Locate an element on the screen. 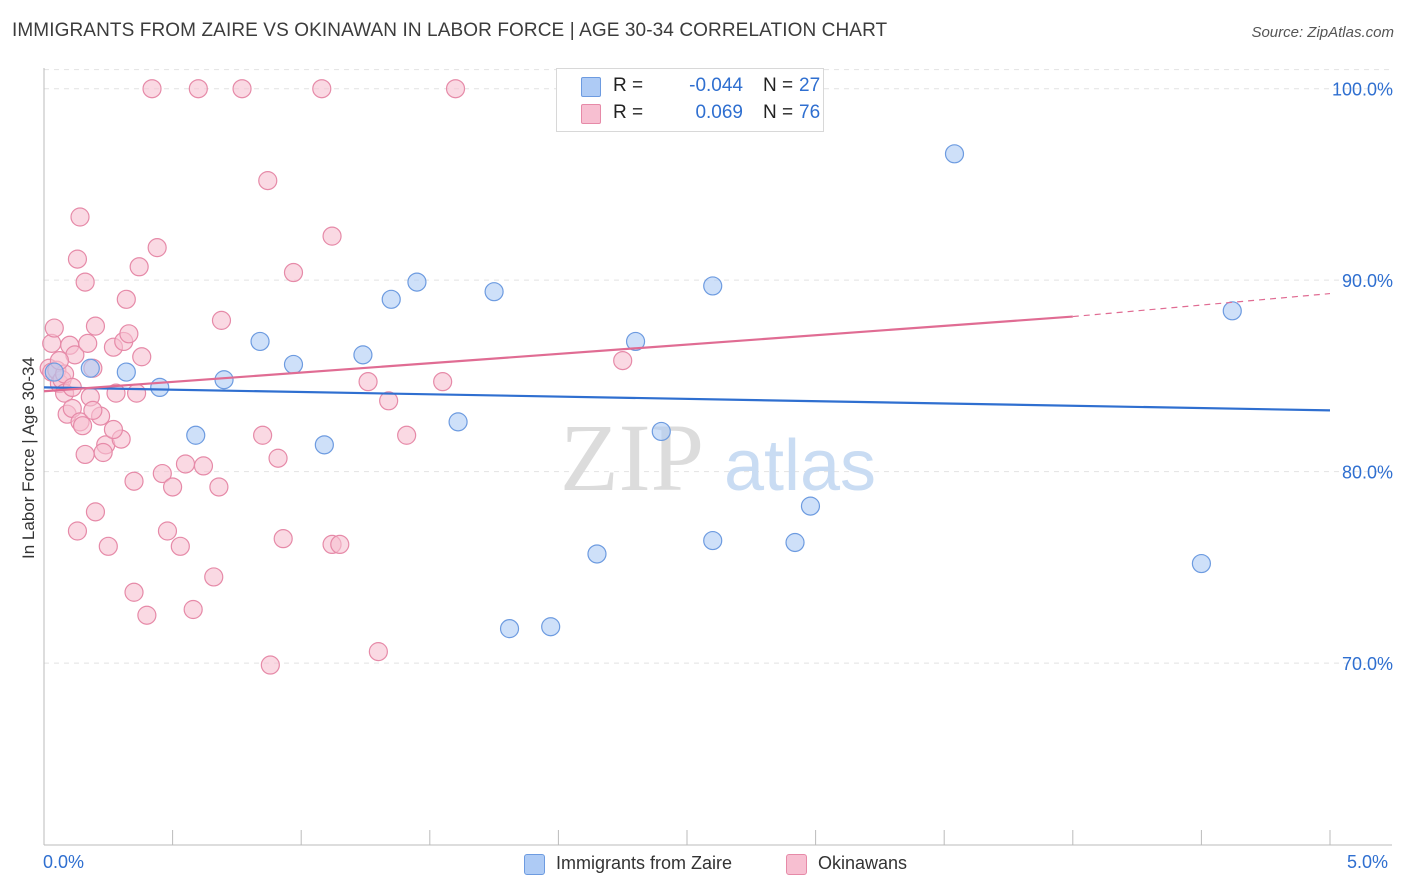 This screenshot has height=892, width=1406. watermark: ZIP atlas is located at coordinates (718, 457).